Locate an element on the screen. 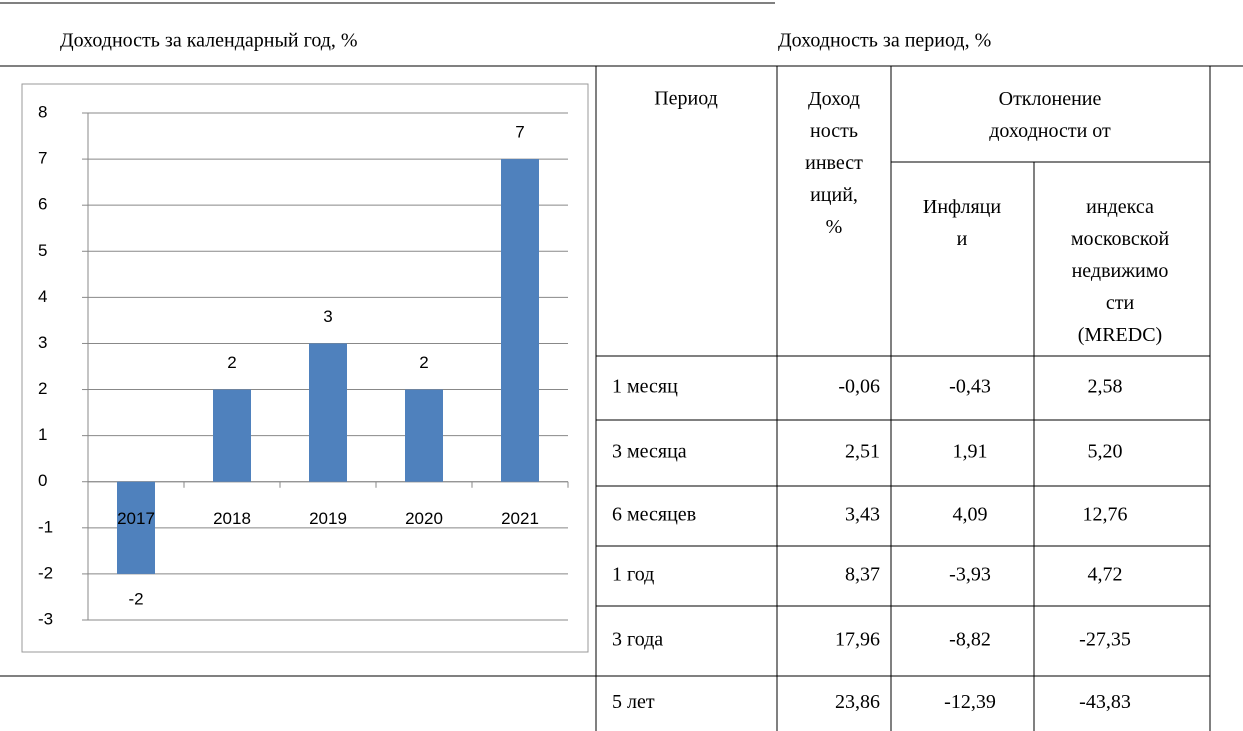 This screenshot has height=731, width=1243. table-cell: 4,72 is located at coordinates (1105, 575).